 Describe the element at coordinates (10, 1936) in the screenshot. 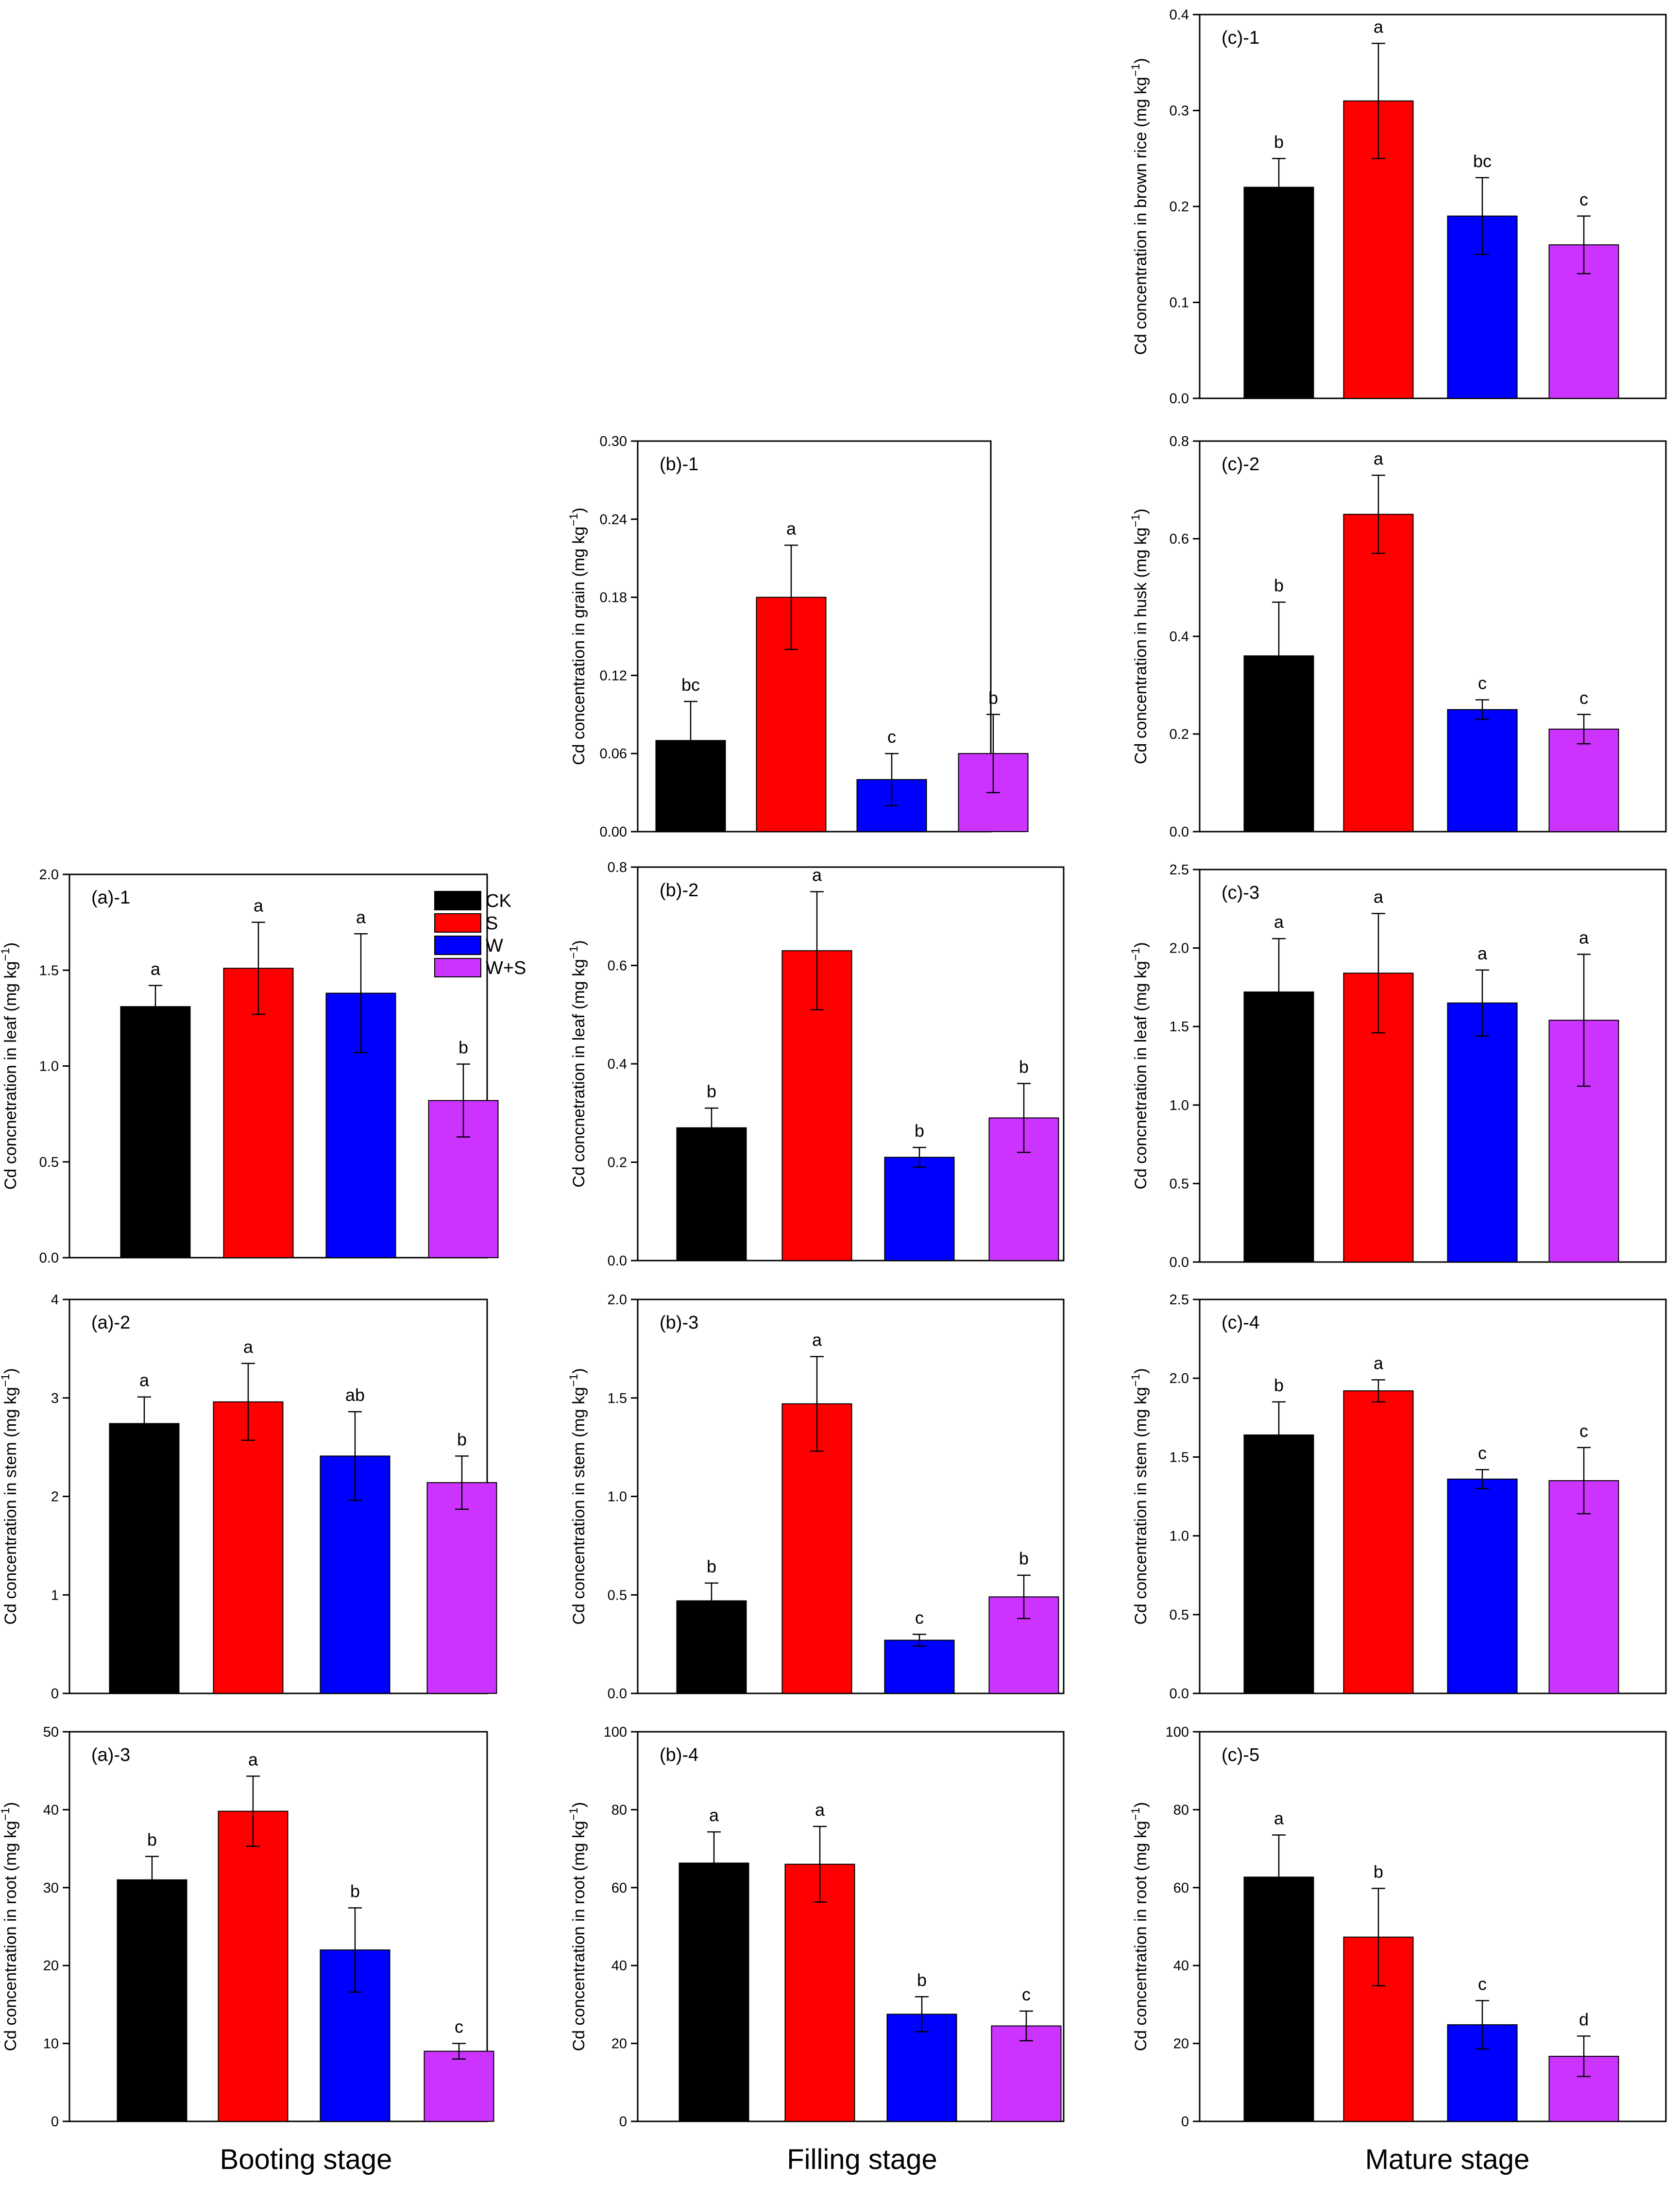

I see `y-axis-label-text: Cd concentration in root (mg kg` at that location.